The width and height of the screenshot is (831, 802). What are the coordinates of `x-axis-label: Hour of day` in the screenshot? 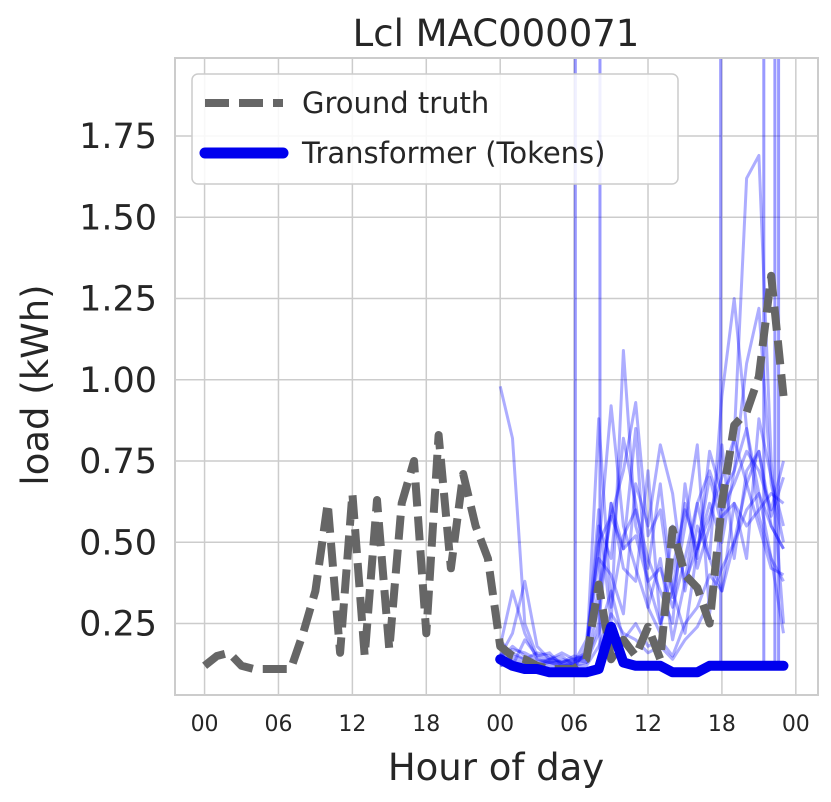 It's located at (496, 767).